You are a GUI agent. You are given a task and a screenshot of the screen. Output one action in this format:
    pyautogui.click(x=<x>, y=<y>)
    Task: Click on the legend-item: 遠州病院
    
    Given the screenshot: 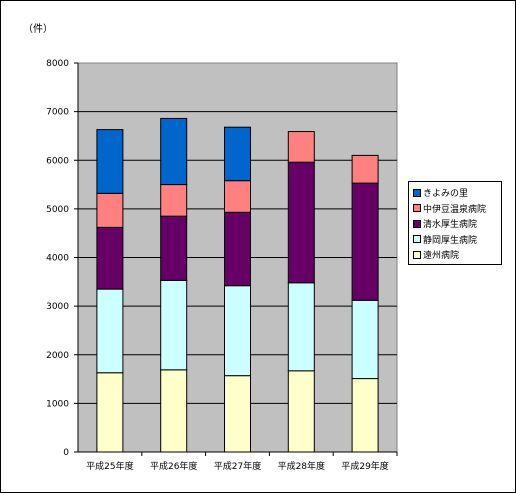 What is the action you would take?
    pyautogui.click(x=457, y=255)
    